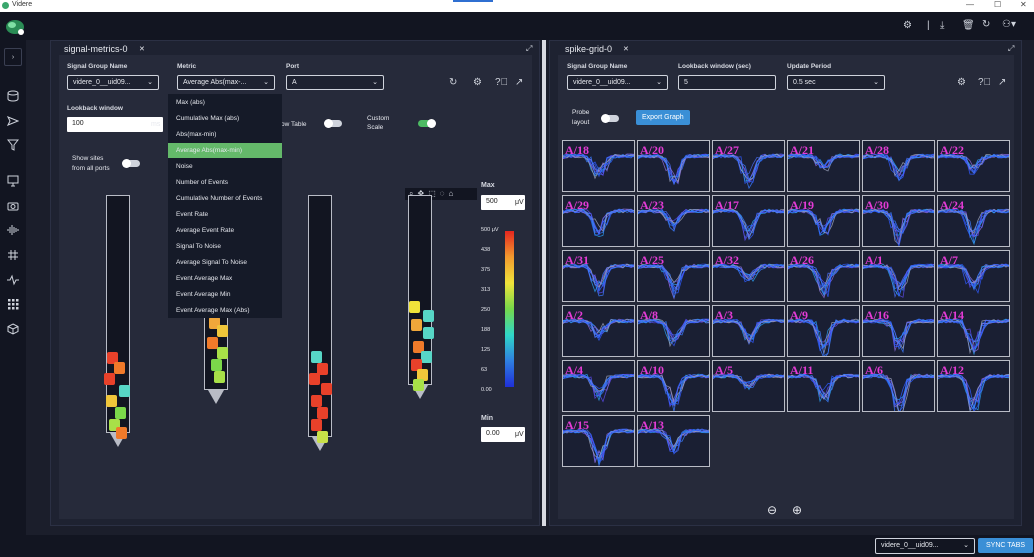 The width and height of the screenshot is (1034, 557). Describe the element at coordinates (477, 82) in the screenshot. I see `settings-icon: ⚙` at that location.